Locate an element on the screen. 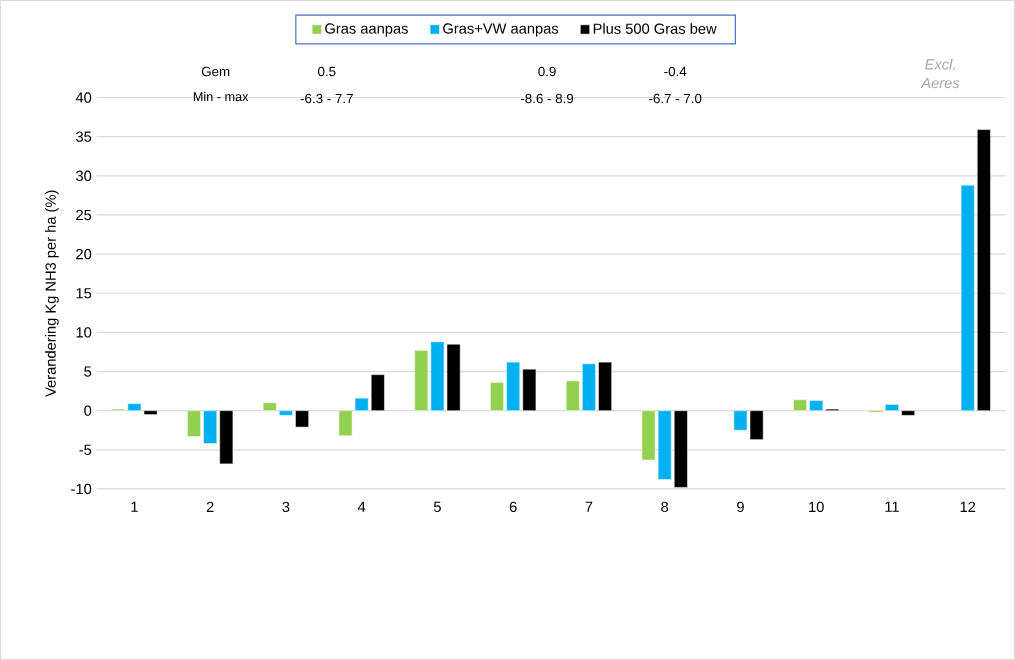 This screenshot has height=660, width=1015. text: 0.5 is located at coordinates (327, 71).